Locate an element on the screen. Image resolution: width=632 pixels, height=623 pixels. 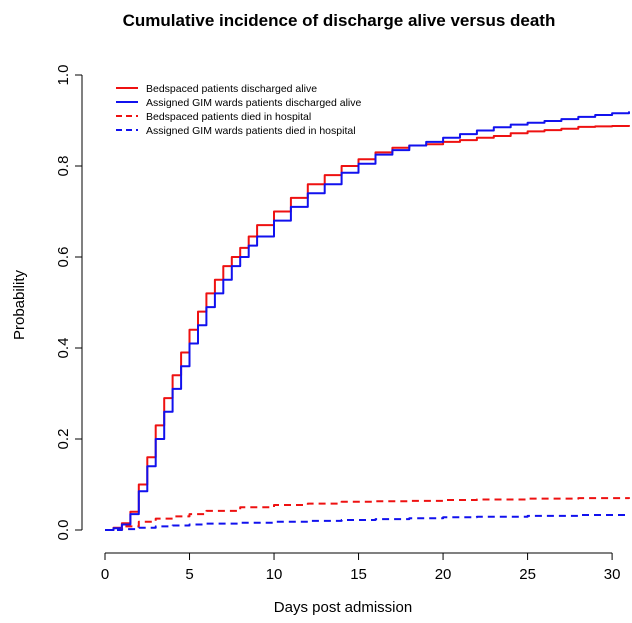
x-tick-label: 15 is located at coordinates (358, 574).